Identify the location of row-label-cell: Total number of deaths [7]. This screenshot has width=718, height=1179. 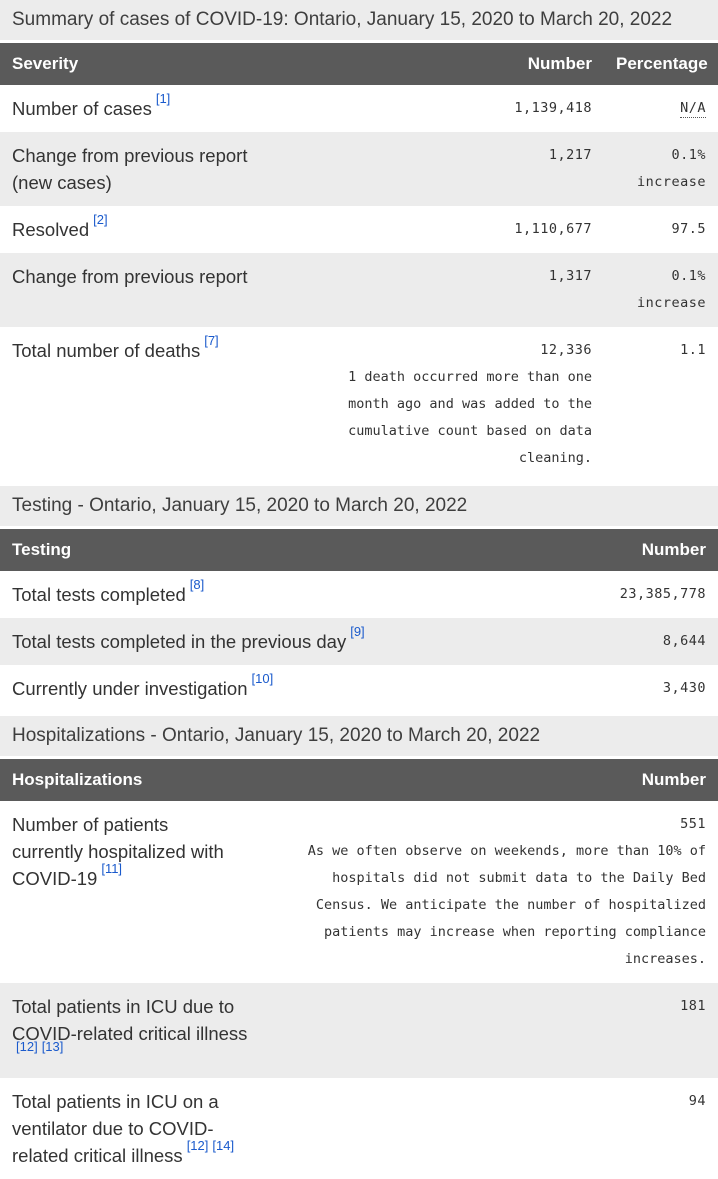
(137, 404).